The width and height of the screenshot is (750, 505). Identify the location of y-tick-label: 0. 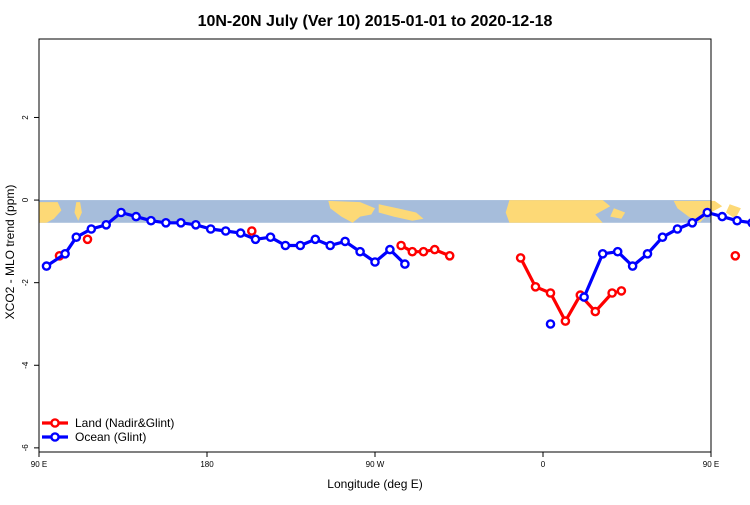
(25, 199).